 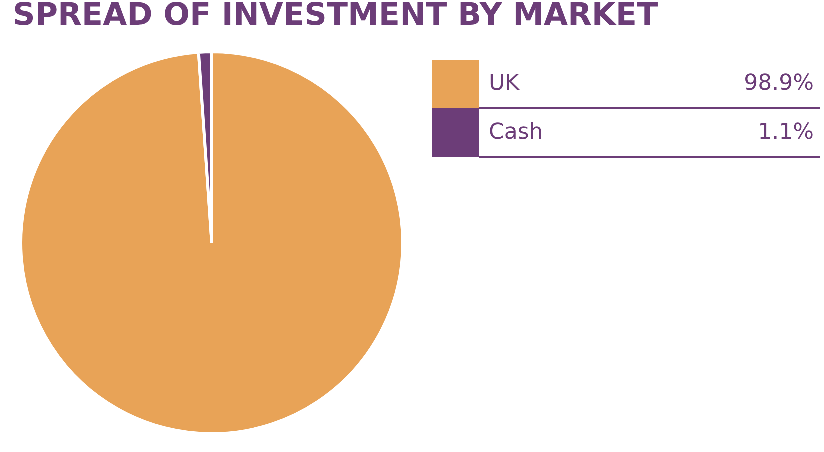 I want to click on chart-title: SPREAD OF INVESTMENT BY MARKET, so click(x=335, y=16).